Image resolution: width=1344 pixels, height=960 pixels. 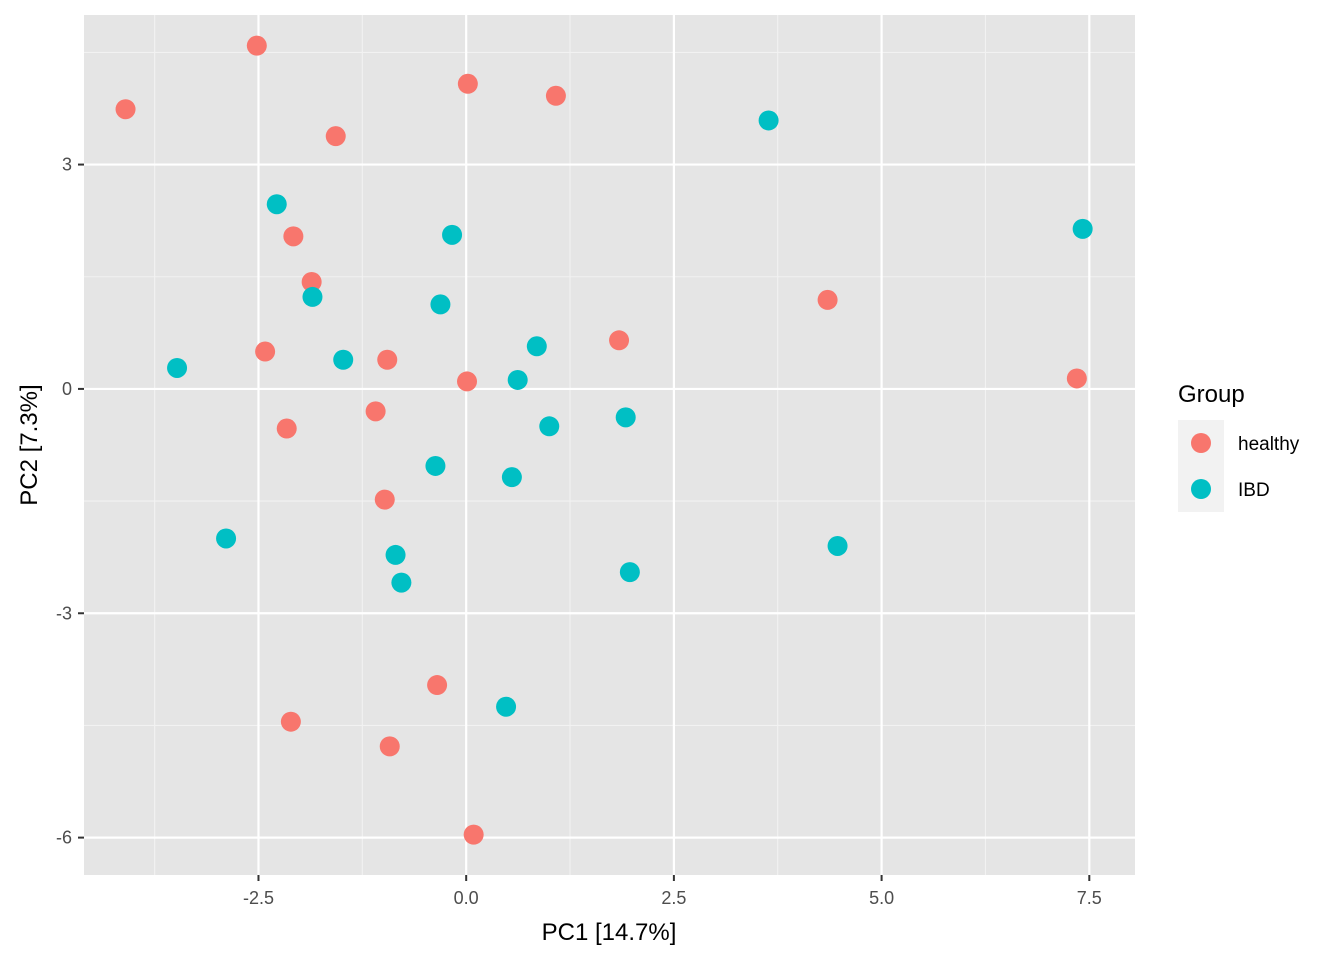 I want to click on x-tick-label: 7.5, so click(x=1089, y=898).